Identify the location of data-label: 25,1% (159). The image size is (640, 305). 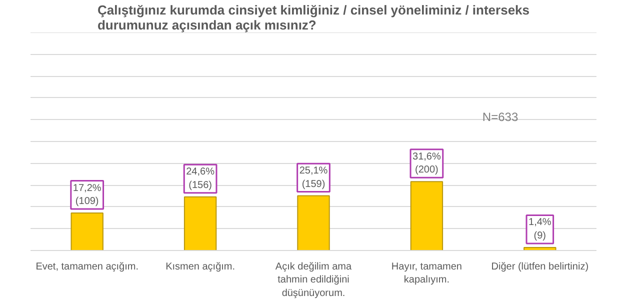
(313, 178).